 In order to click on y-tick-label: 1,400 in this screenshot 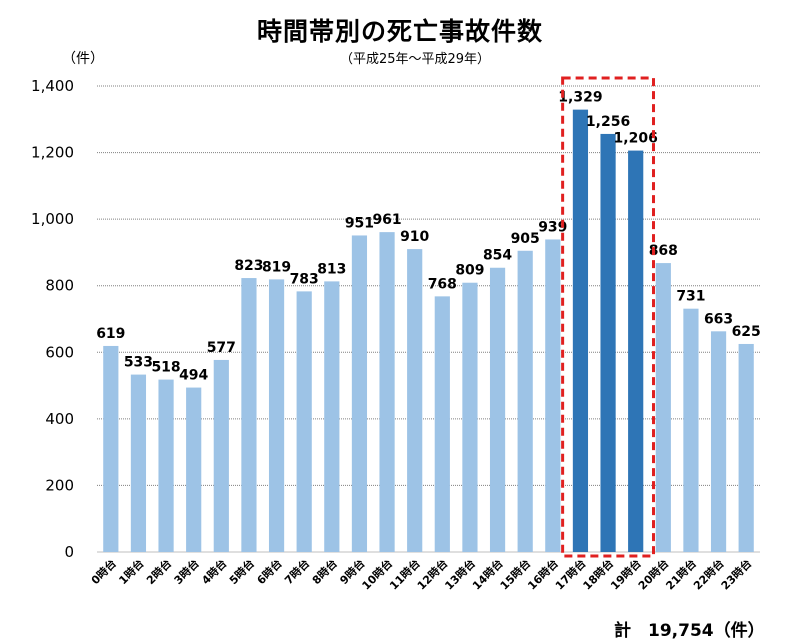, I will do `click(52, 86)`.